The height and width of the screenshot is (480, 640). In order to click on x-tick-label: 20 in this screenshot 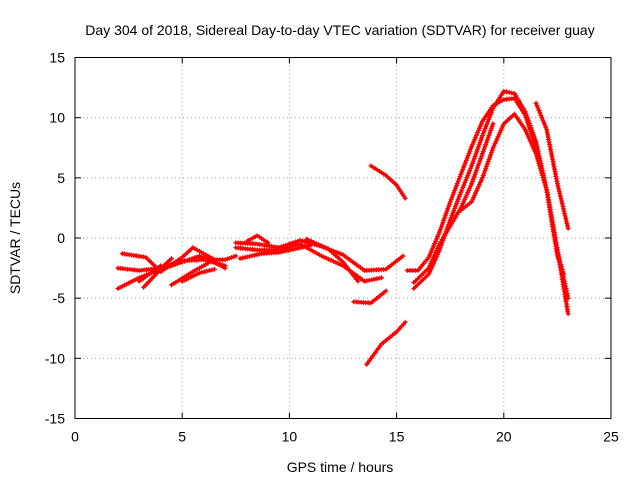, I will do `click(504, 437)`.